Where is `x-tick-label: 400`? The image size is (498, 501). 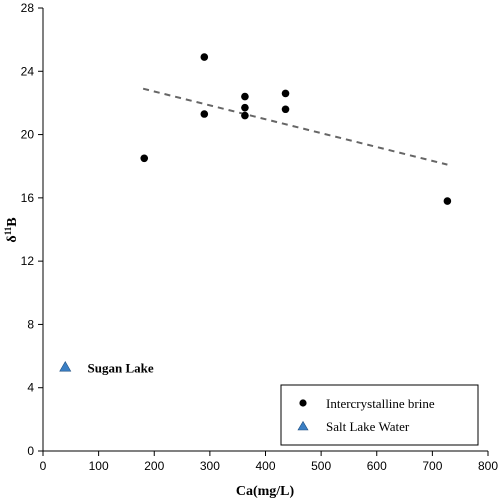 x-tick-label: 400 is located at coordinates (265, 466).